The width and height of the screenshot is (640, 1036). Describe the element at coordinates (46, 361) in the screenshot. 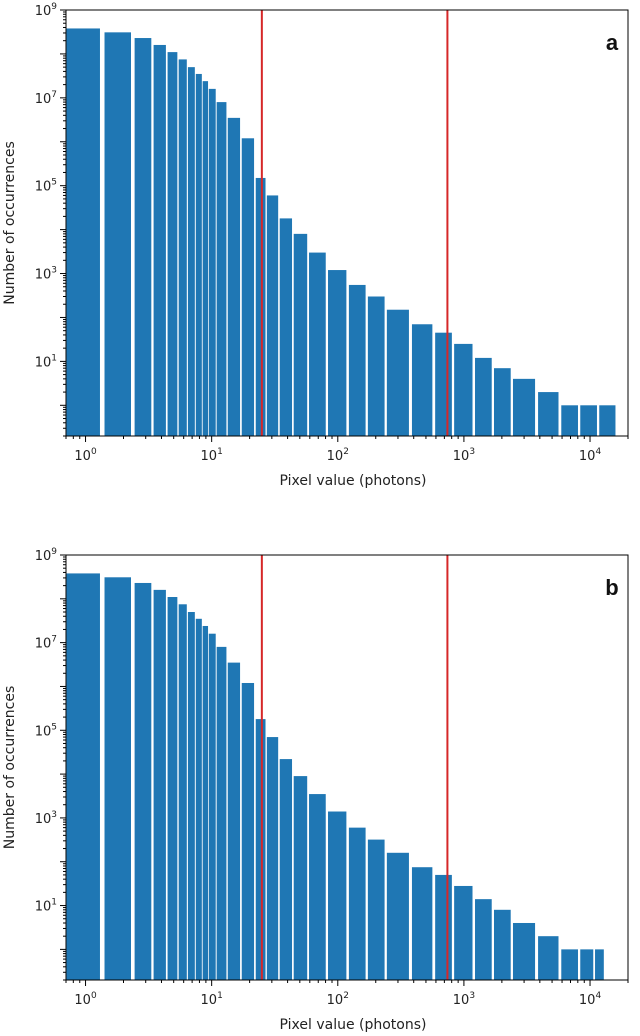

I see `y-tick-label-a-0: 10¹` at that location.